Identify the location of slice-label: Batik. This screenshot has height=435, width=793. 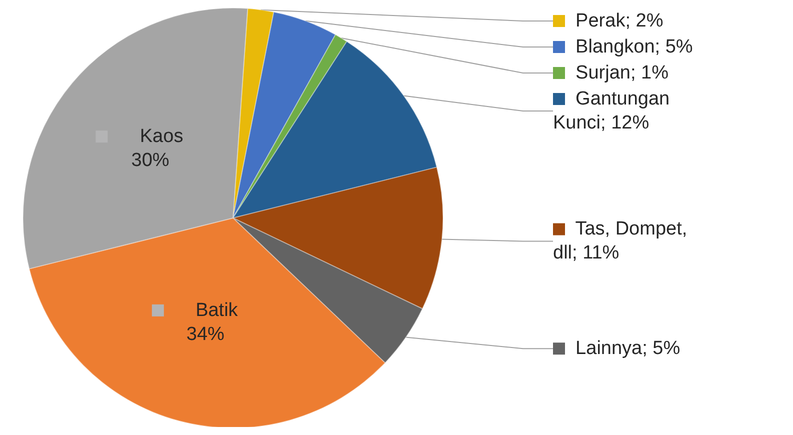
(211, 310).